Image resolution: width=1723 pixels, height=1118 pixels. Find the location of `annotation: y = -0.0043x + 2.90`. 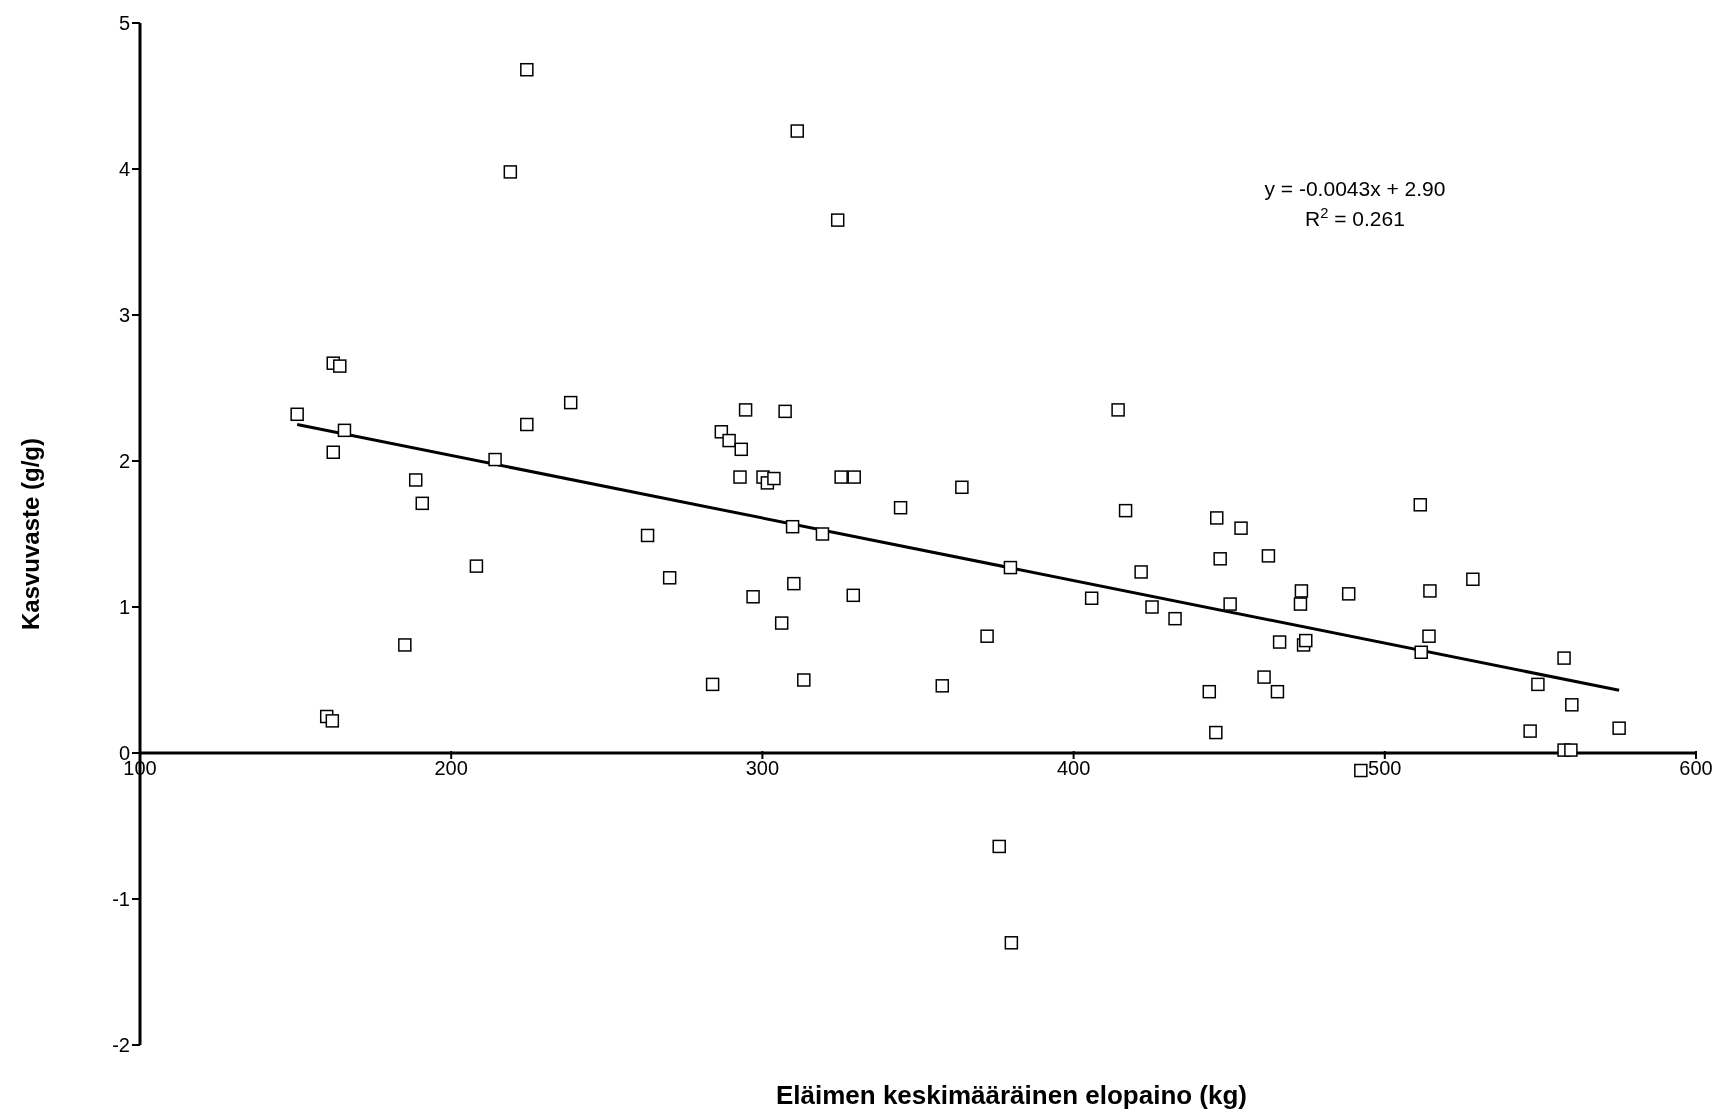

annotation: y = -0.0043x + 2.90 is located at coordinates (1355, 188).